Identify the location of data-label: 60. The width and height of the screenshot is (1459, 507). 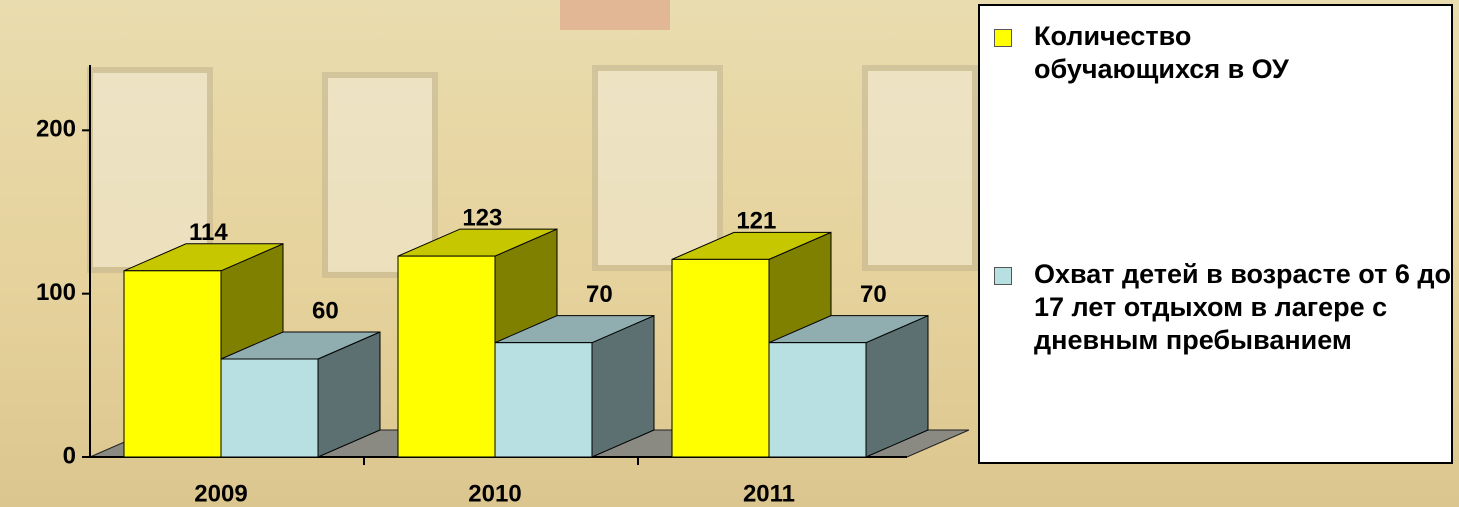
(325, 310).